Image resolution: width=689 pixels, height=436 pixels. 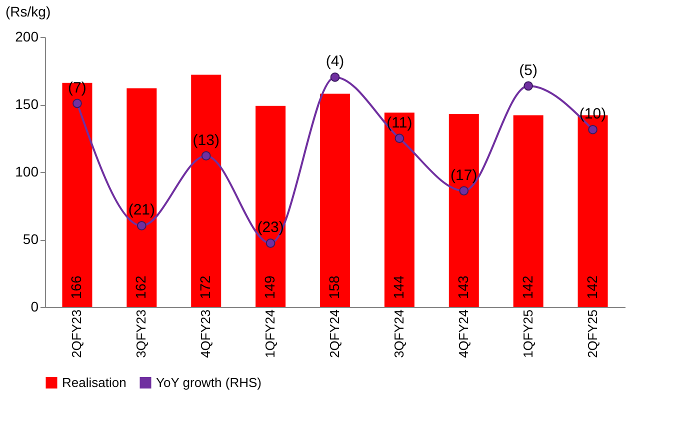 What do you see at coordinates (34, 306) in the screenshot?
I see `y-tick-label: 0` at bounding box center [34, 306].